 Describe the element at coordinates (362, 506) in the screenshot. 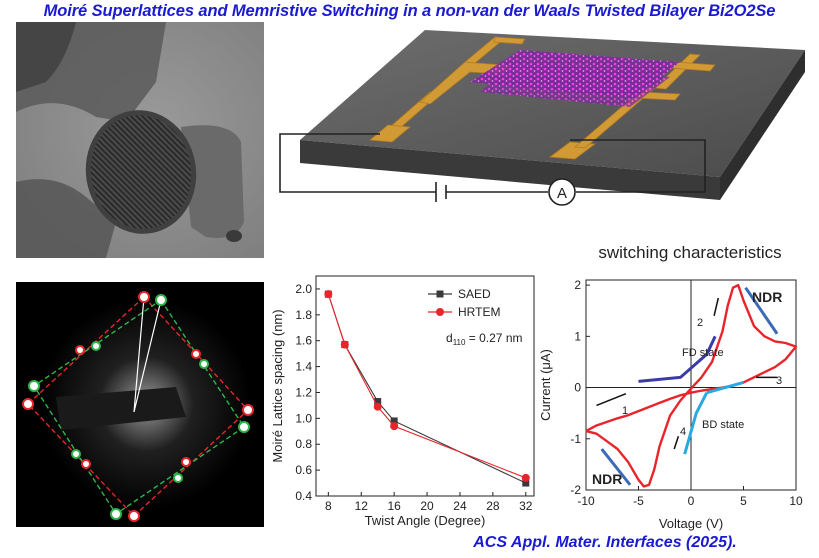

I see `x-tick-label-1: 12` at that location.